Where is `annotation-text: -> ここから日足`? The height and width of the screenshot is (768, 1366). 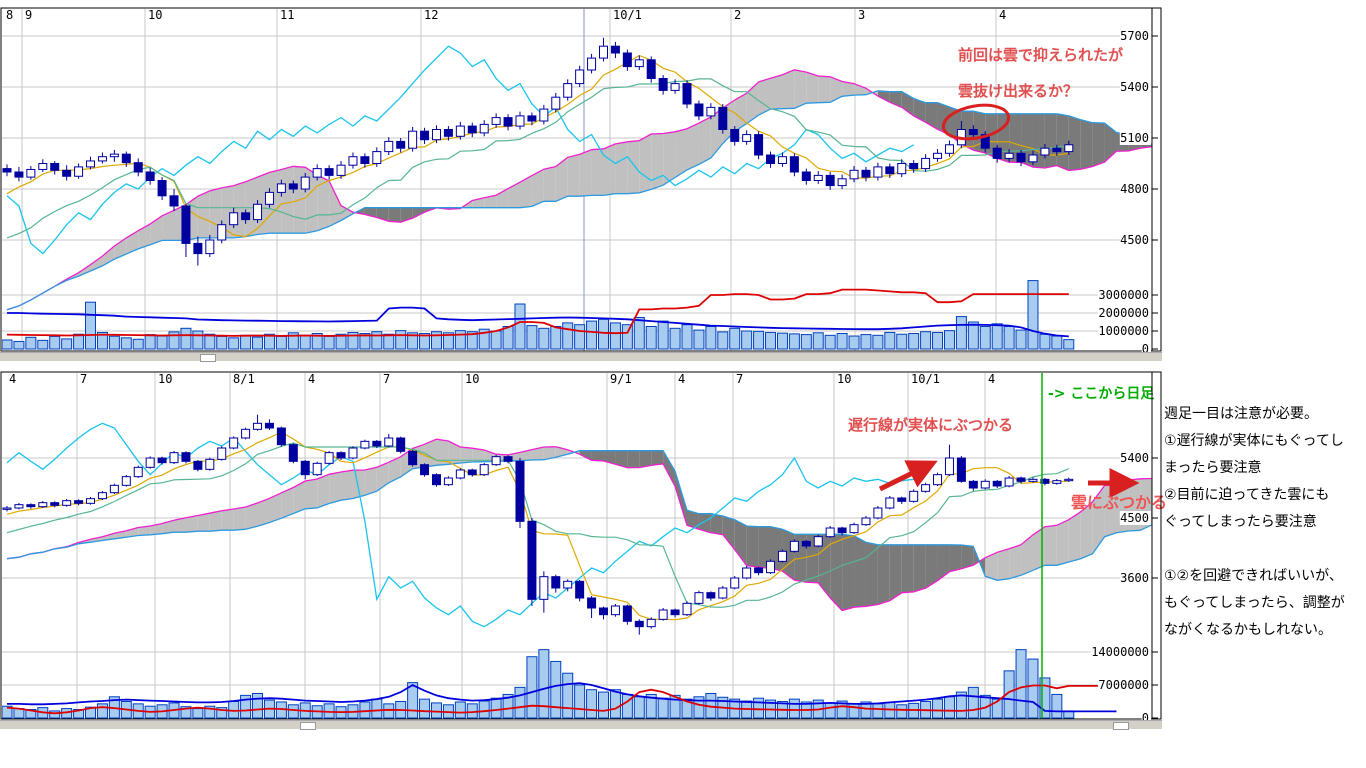 annotation-text: -> ここから日足 is located at coordinates (1101, 394).